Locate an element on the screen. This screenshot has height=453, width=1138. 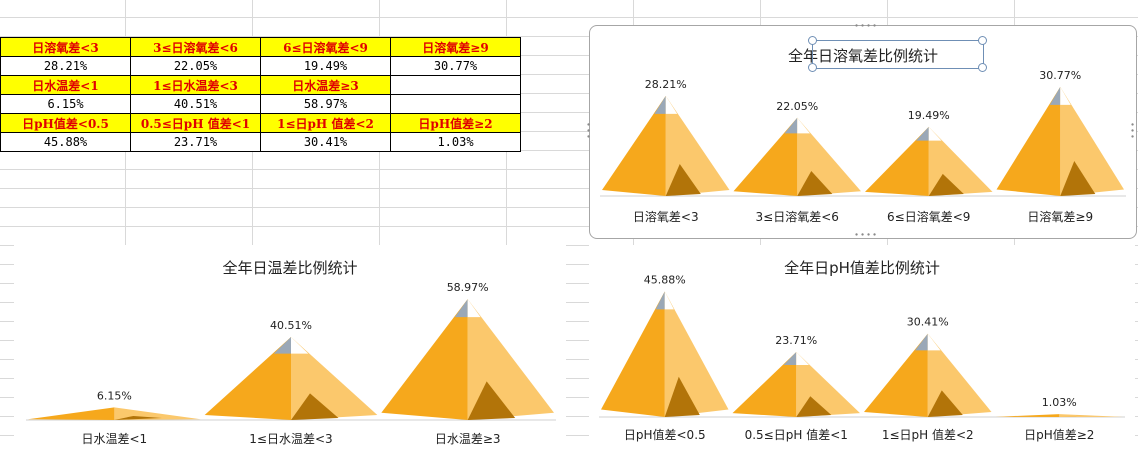
value-cell: 30.41% is located at coordinates (325, 142).